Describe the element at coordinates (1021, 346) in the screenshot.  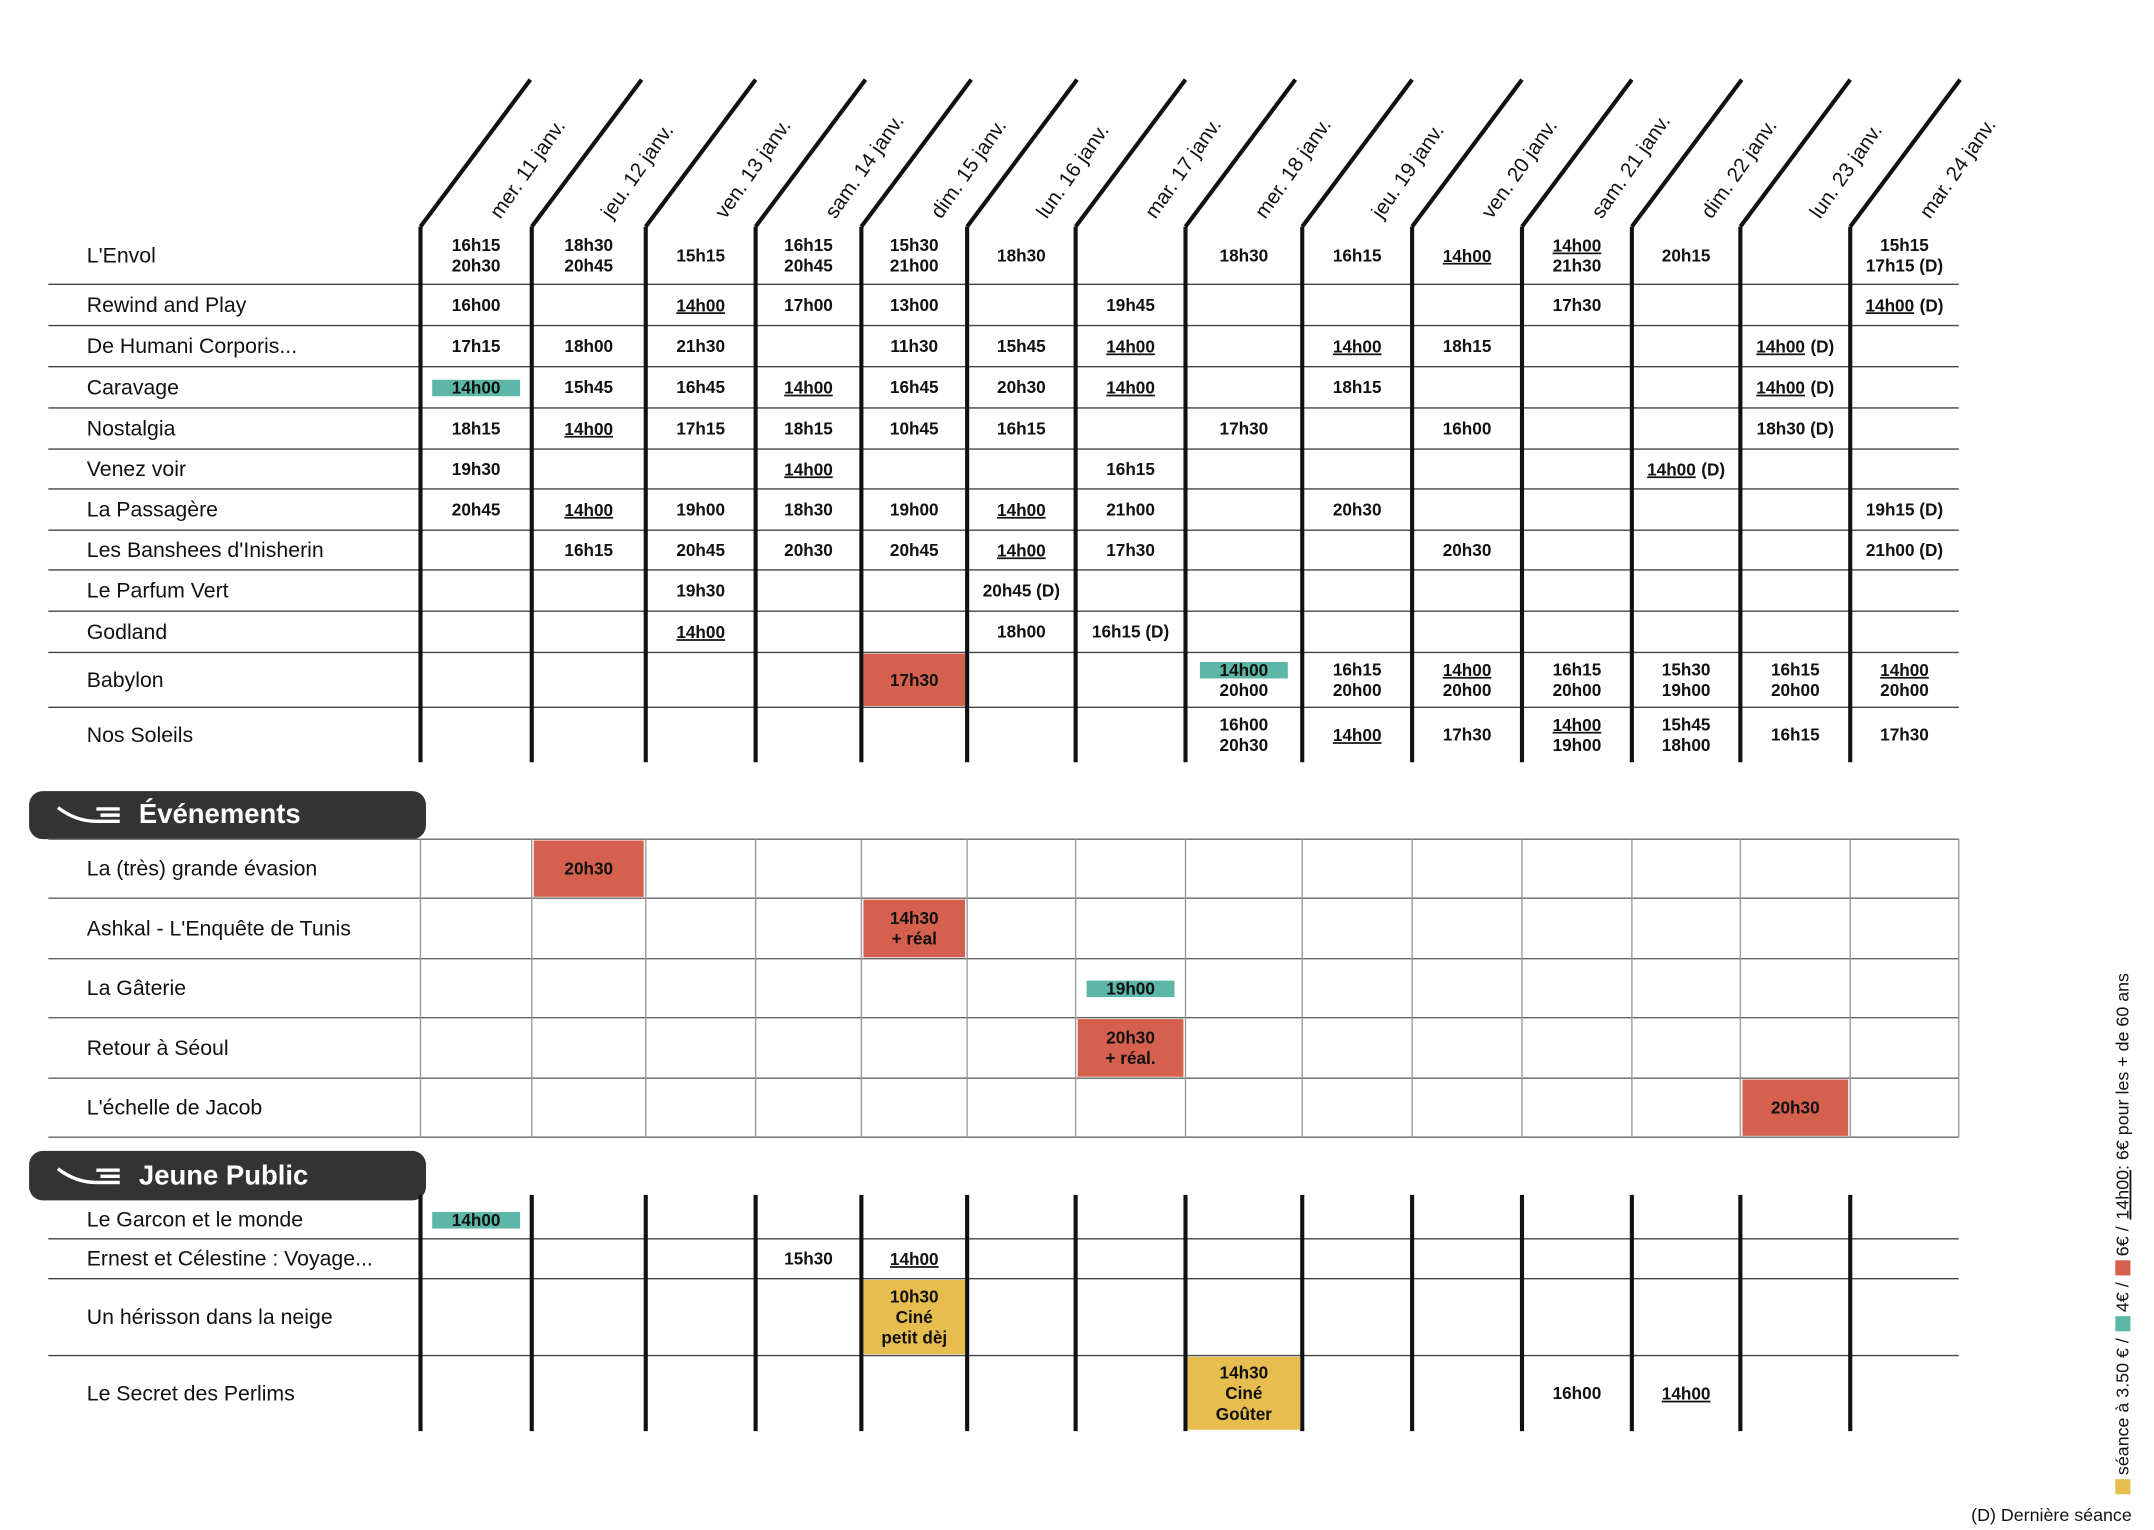
I see `showtime: 15h45` at that location.